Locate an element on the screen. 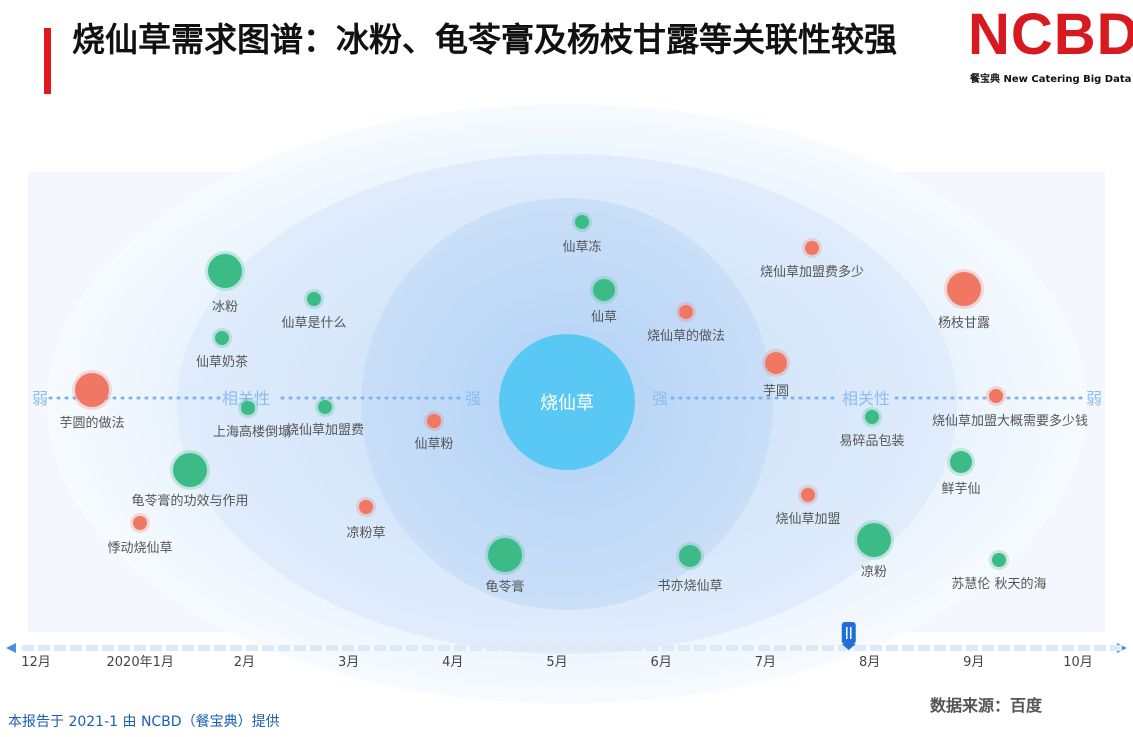  bubble-label: 悸动烧仙草 is located at coordinates (139, 548).